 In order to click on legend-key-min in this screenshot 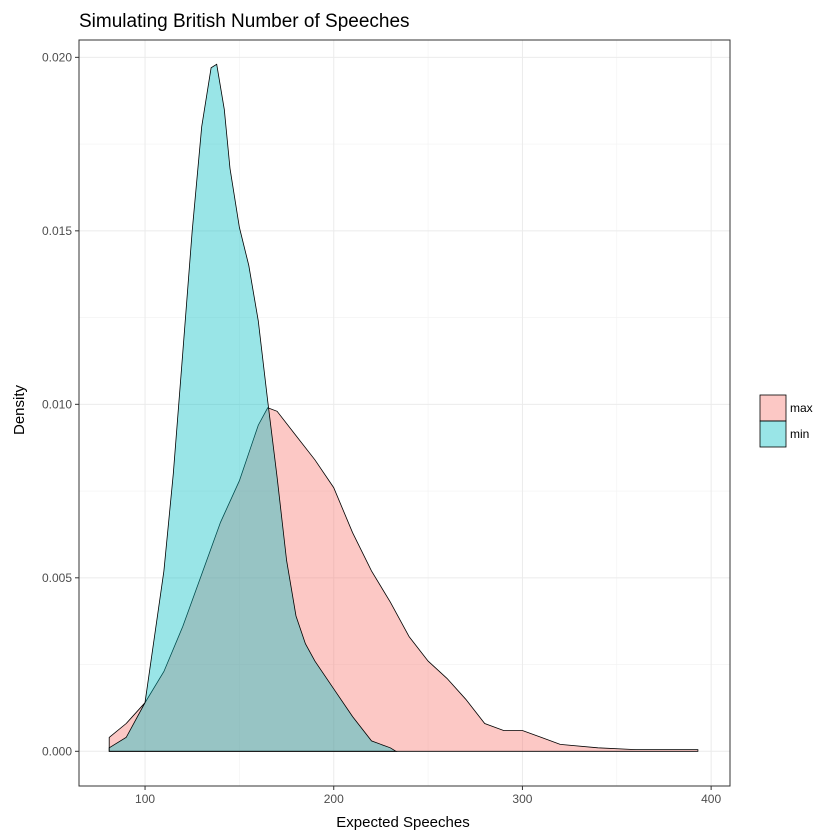, I will do `click(773, 434)`.